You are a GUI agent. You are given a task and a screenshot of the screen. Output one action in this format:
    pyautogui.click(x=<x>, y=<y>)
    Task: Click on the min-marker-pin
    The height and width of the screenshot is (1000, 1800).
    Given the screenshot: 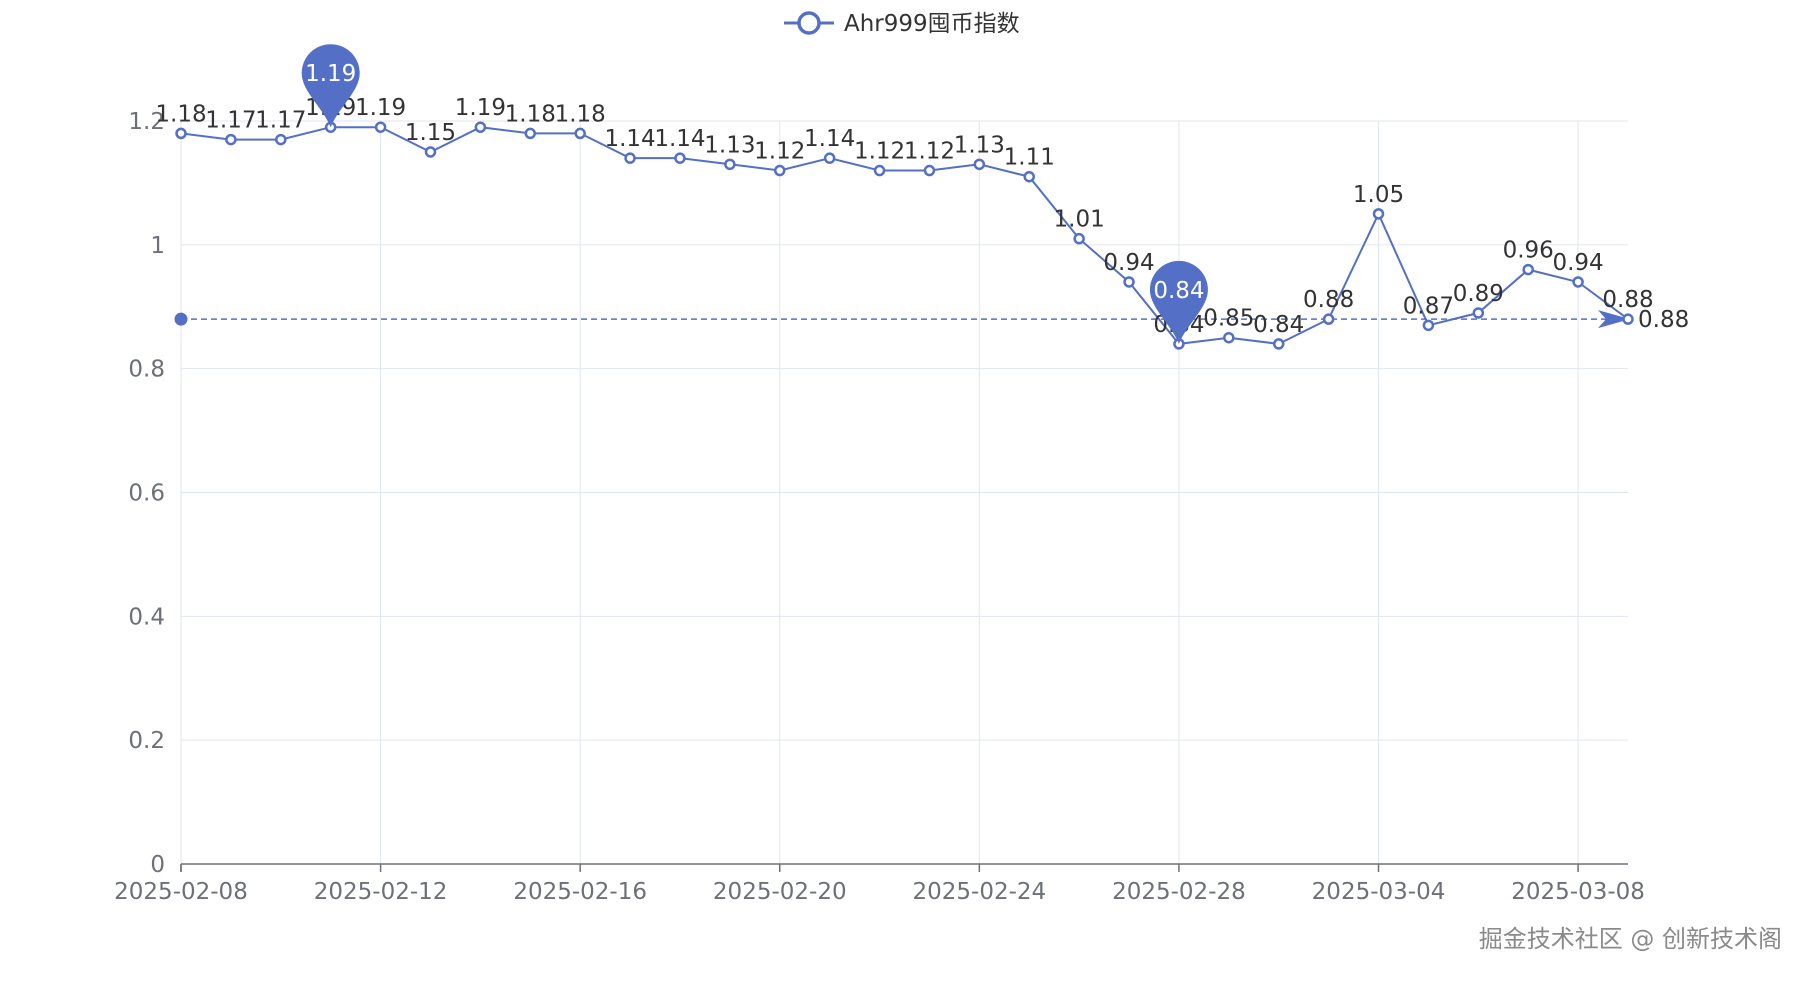 What is the action you would take?
    pyautogui.click(x=1178, y=302)
    